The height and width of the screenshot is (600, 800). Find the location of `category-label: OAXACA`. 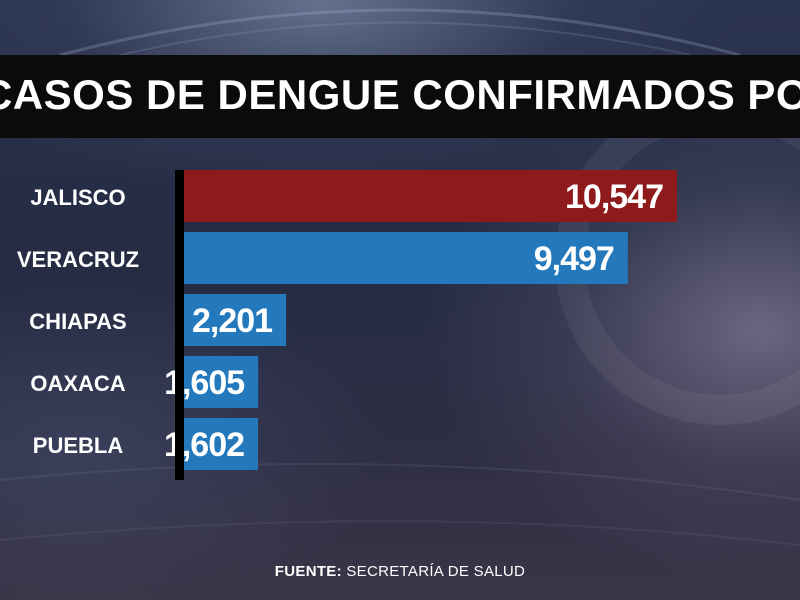

category-label: OAXACA is located at coordinates (77, 383).